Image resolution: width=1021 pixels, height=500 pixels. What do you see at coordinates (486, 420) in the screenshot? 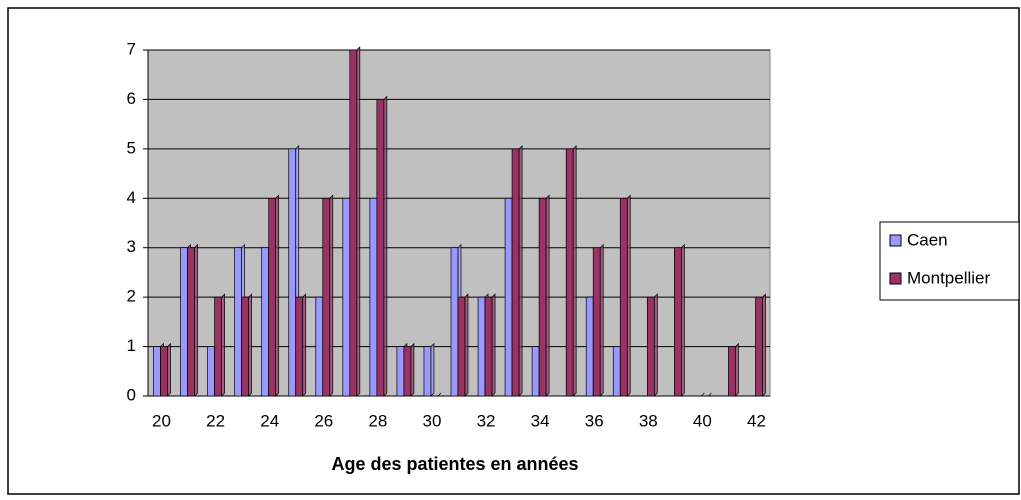
I see `x-tick-label: 32` at bounding box center [486, 420].